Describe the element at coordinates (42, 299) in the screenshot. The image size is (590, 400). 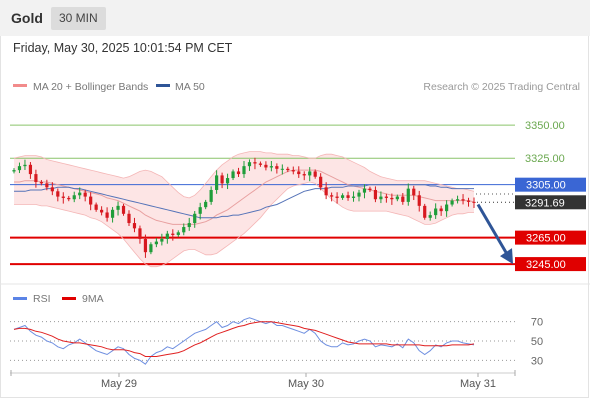
I see `rsi-legend-label: RSI` at that location.